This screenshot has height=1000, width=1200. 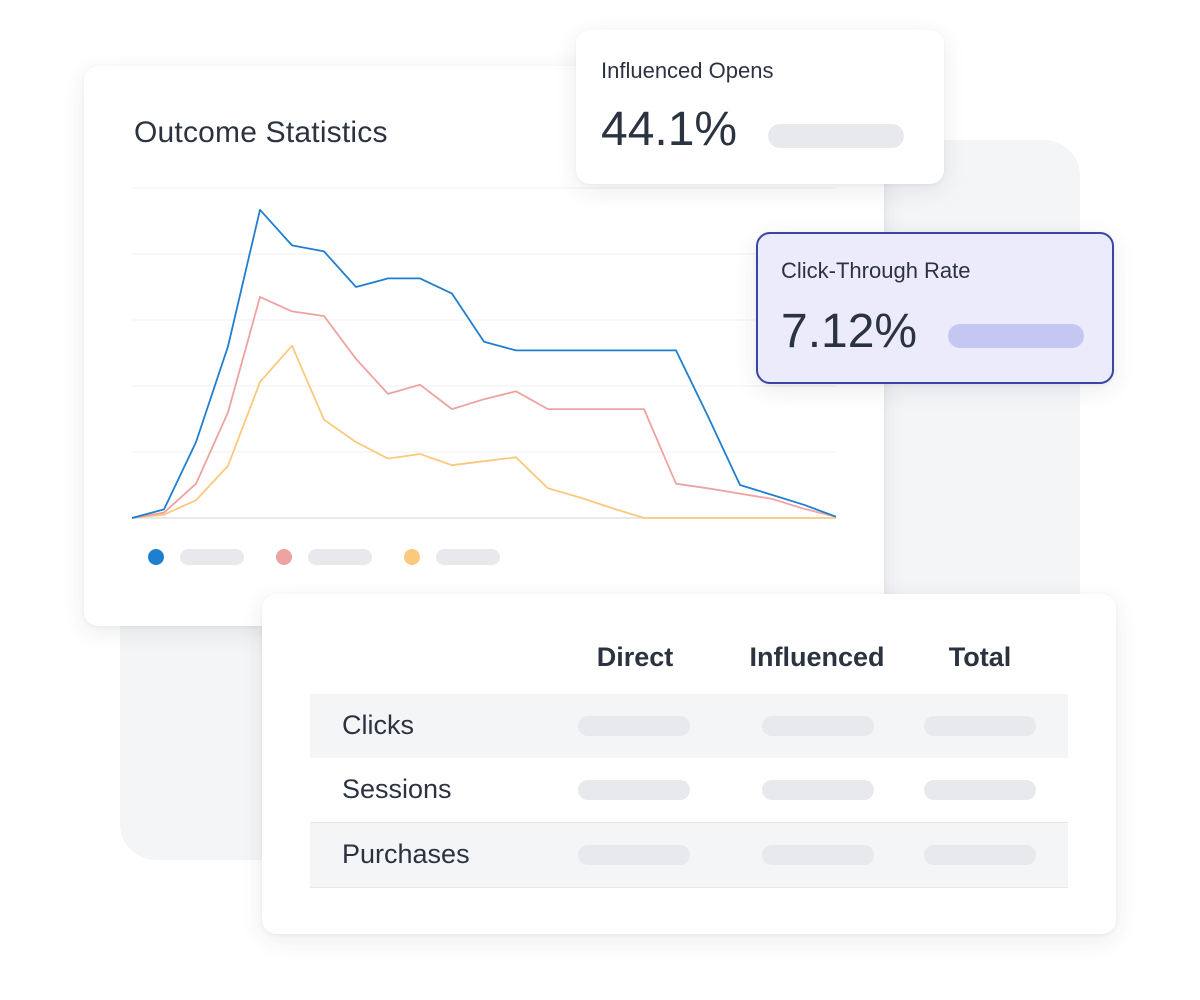 What do you see at coordinates (849, 331) in the screenshot?
I see `metric-value: 7.12%` at bounding box center [849, 331].